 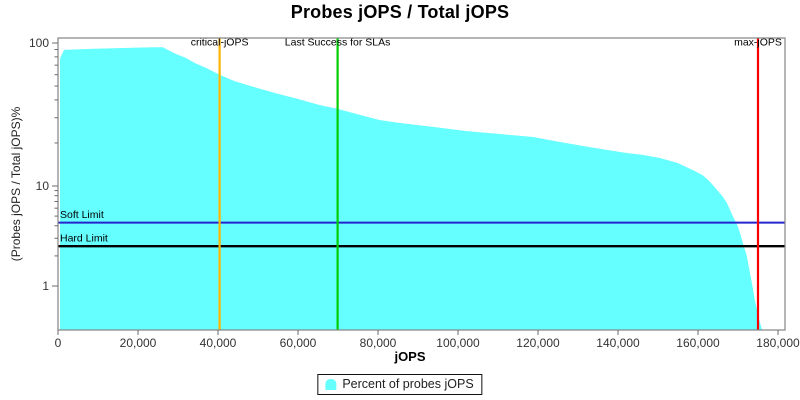 I want to click on x-tick-label: 20,000, so click(x=138, y=343).